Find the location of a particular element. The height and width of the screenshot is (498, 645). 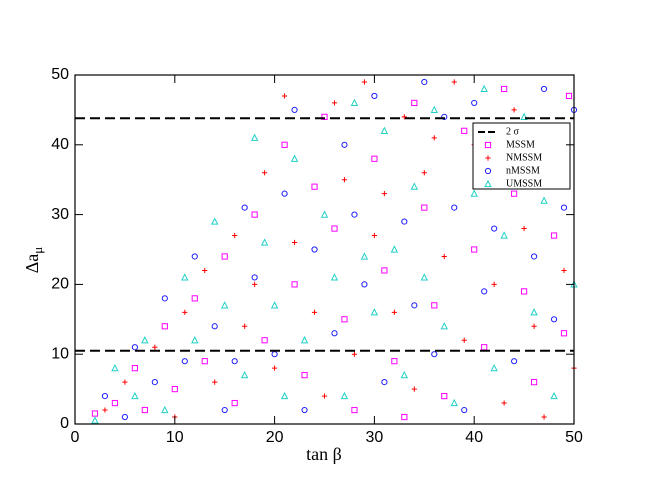

y-tick-label: 50 is located at coordinates (60, 74).